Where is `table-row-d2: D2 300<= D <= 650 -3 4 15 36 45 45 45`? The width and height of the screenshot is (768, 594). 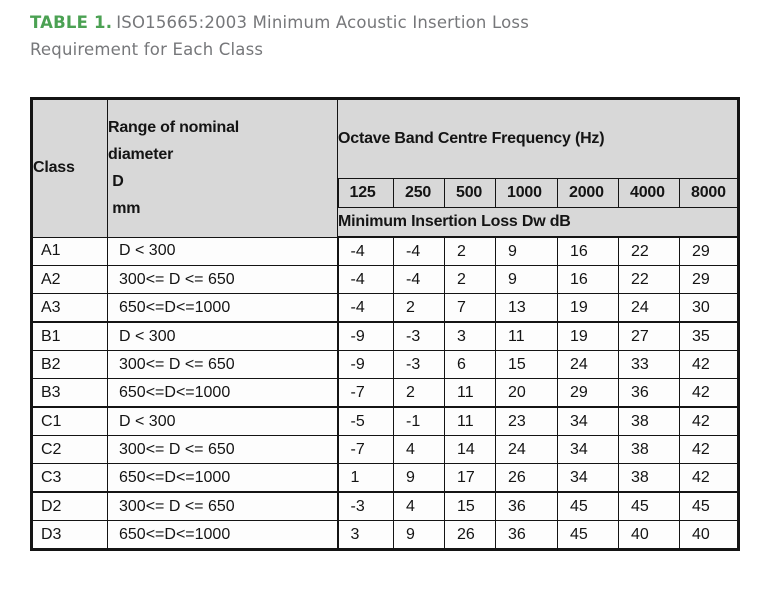 table-row-d2: D2 300<= D <= 650 -3 4 15 36 45 45 45 is located at coordinates (385, 506).